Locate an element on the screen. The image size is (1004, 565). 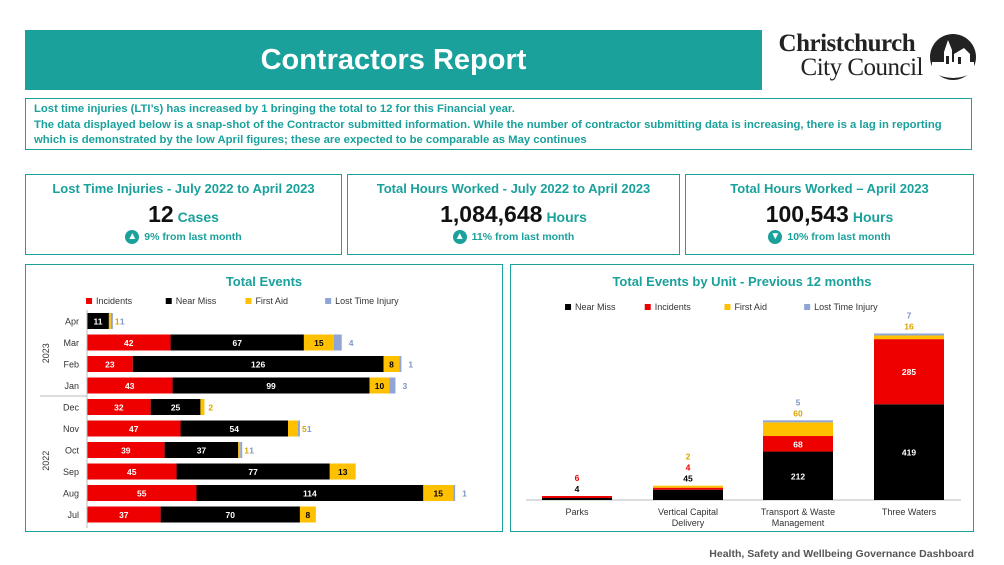
data-label: 6 is located at coordinates (577, 478).